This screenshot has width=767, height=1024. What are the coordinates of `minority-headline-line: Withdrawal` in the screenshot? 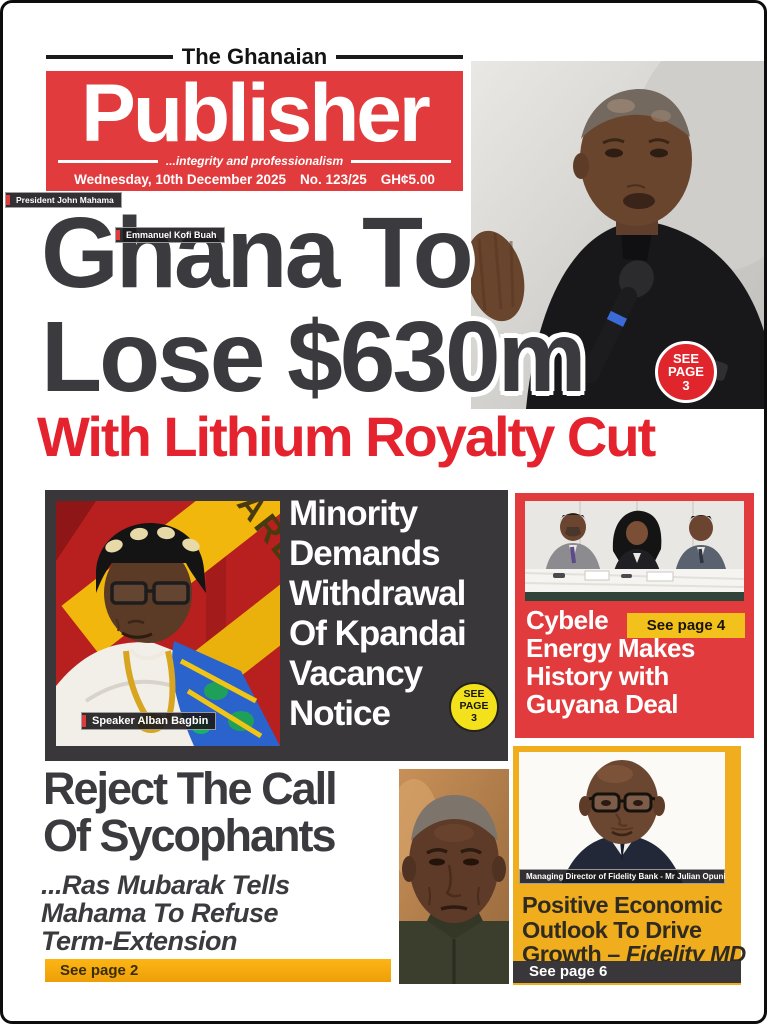 It's located at (377, 593).